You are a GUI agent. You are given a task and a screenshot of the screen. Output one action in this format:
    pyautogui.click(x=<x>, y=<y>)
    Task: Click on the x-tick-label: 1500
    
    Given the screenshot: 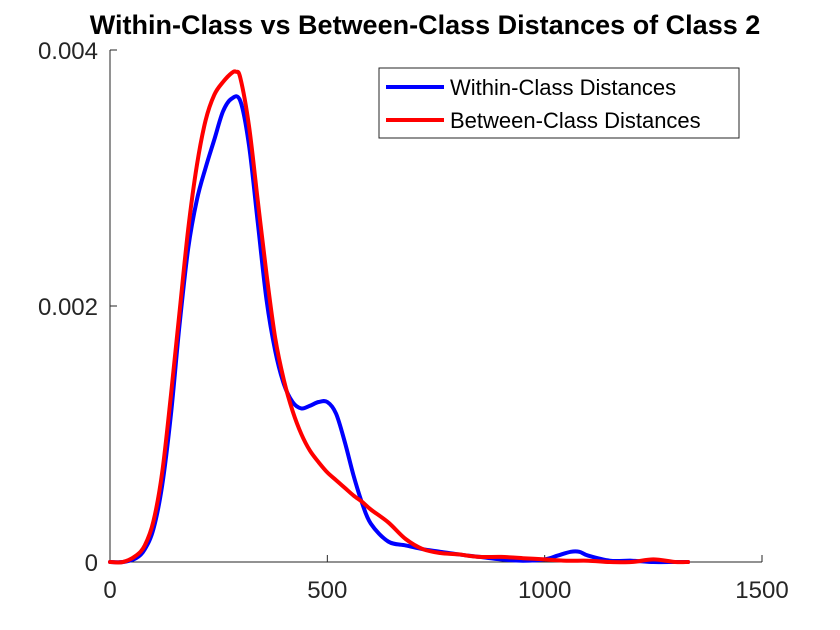 What is the action you would take?
    pyautogui.click(x=761, y=590)
    